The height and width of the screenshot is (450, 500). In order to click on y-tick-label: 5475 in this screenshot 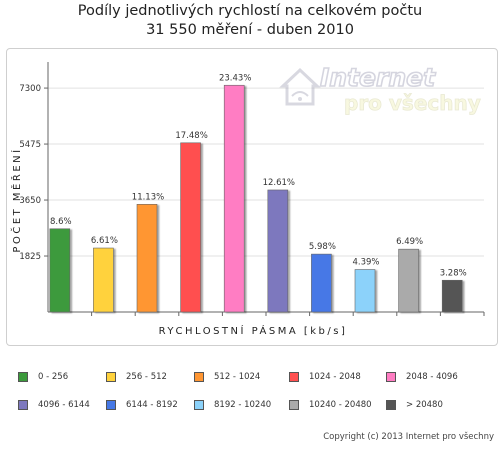, I will do `click(30, 145)`.